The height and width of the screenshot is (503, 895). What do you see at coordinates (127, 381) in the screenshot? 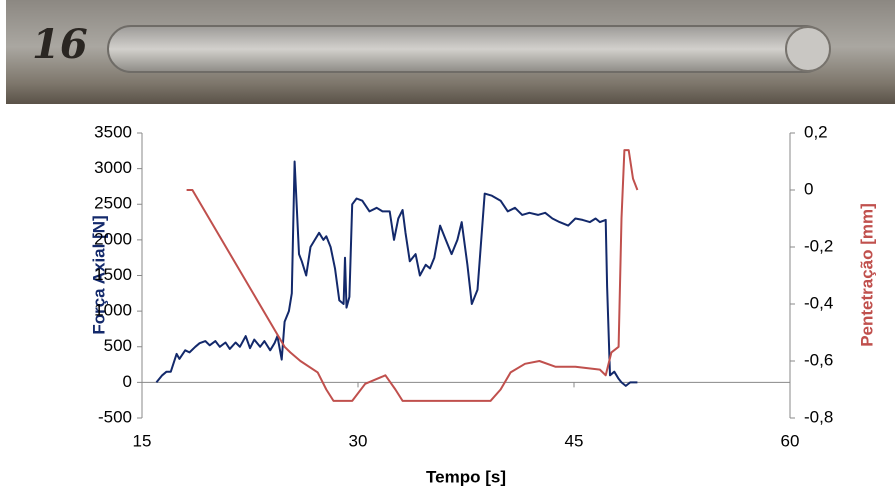
I see `y-tick-label: 0` at bounding box center [127, 381].